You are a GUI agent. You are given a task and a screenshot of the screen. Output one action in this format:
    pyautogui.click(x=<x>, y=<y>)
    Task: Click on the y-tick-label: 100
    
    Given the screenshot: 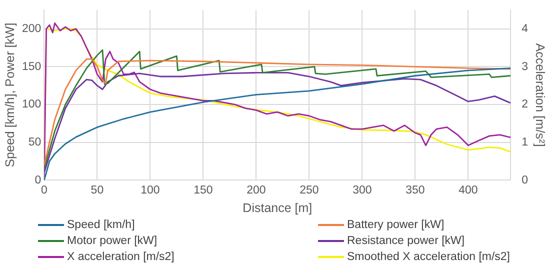 What is the action you would take?
    pyautogui.click(x=32, y=104)
    